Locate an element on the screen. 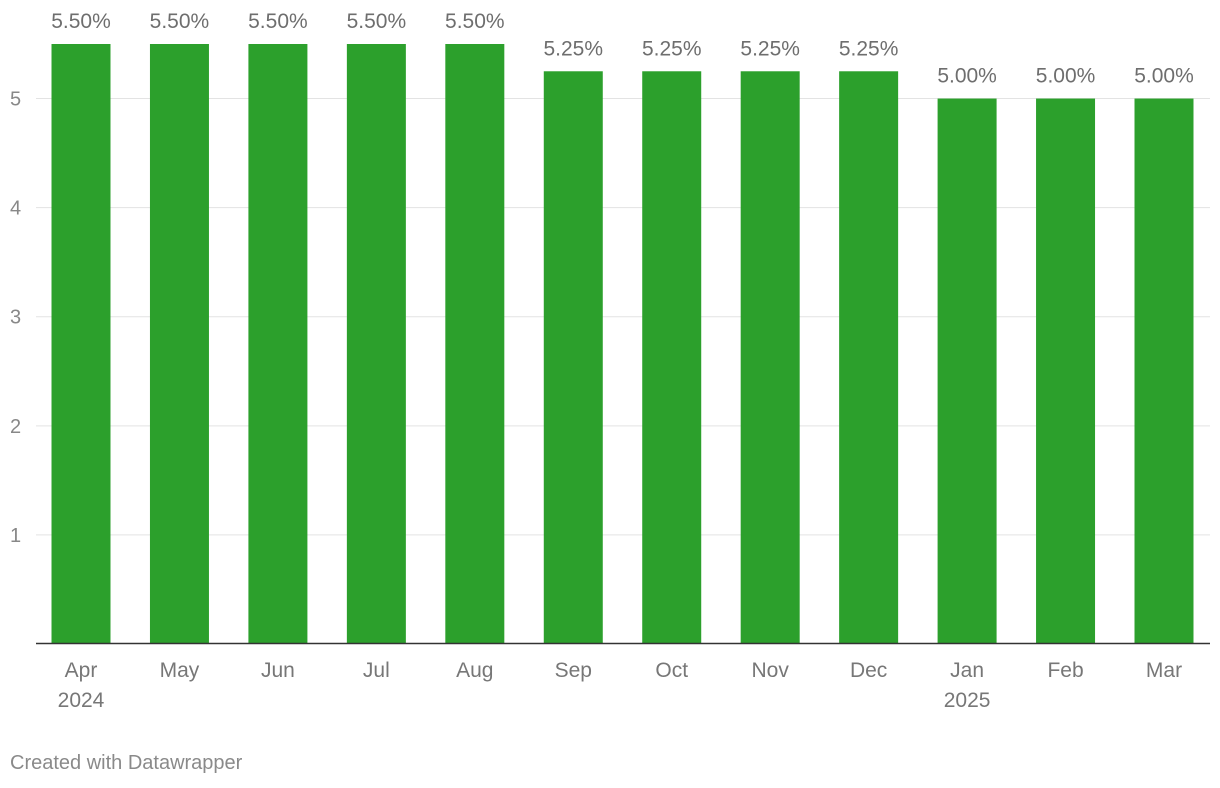  data-label-mar: 5.00% is located at coordinates (1164, 76).